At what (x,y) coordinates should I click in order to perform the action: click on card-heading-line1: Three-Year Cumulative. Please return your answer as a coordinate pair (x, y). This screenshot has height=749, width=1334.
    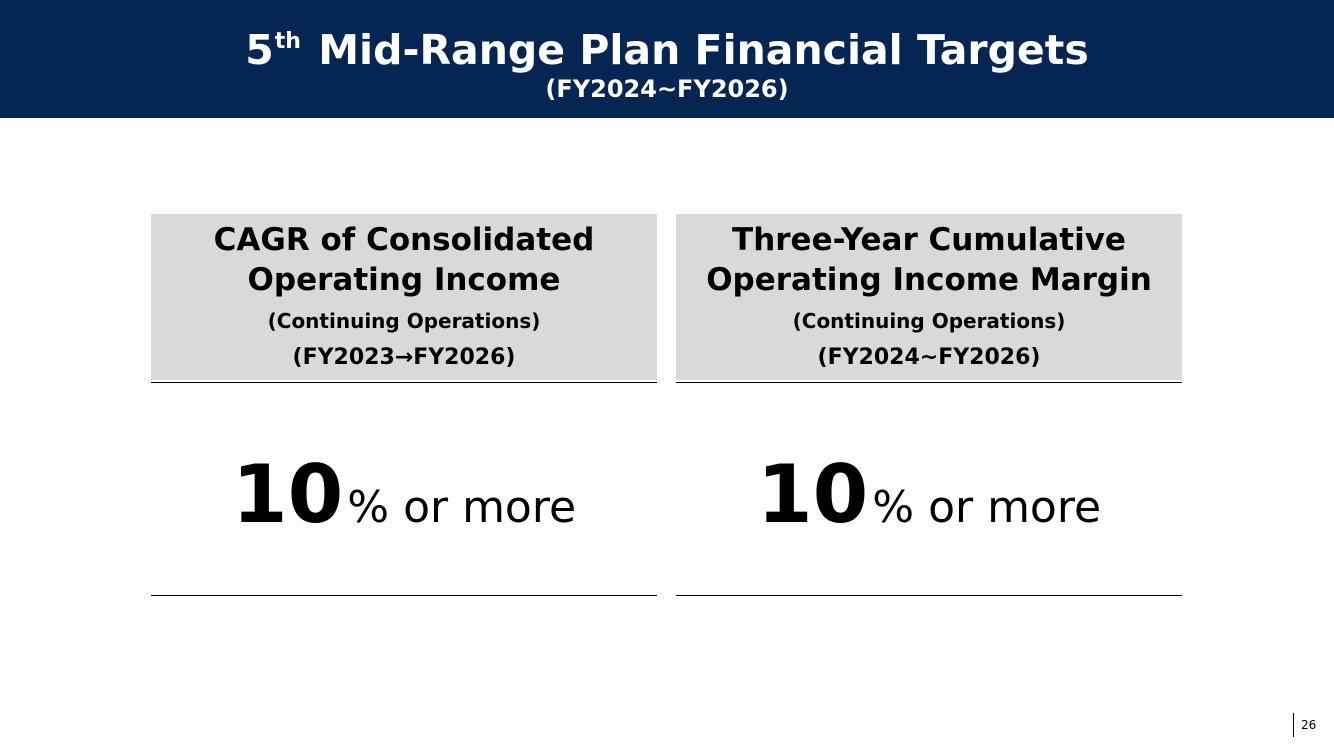
    Looking at the image, I should click on (929, 240).